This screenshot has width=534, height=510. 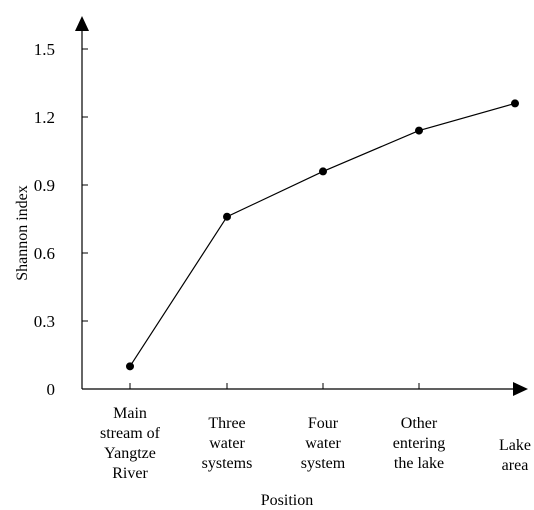 What do you see at coordinates (130, 443) in the screenshot?
I see `x-tick-label: Main stream of Yangtze River` at bounding box center [130, 443].